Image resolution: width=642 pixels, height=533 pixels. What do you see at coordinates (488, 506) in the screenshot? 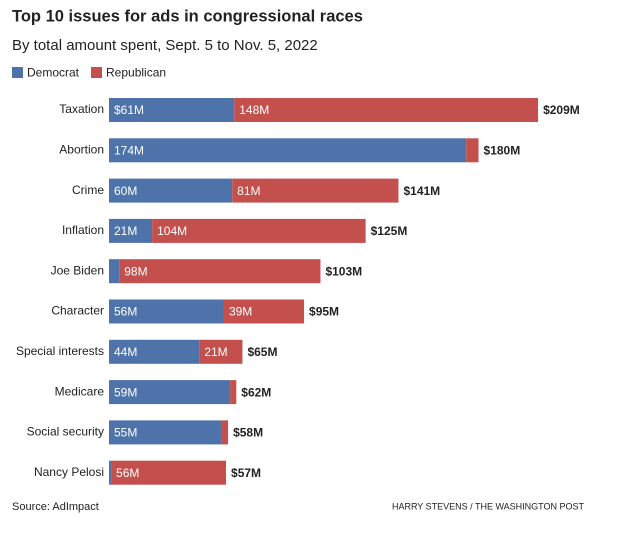
I see `credit: HARRY STEVENS / THE WASHINGTON POST` at bounding box center [488, 506].